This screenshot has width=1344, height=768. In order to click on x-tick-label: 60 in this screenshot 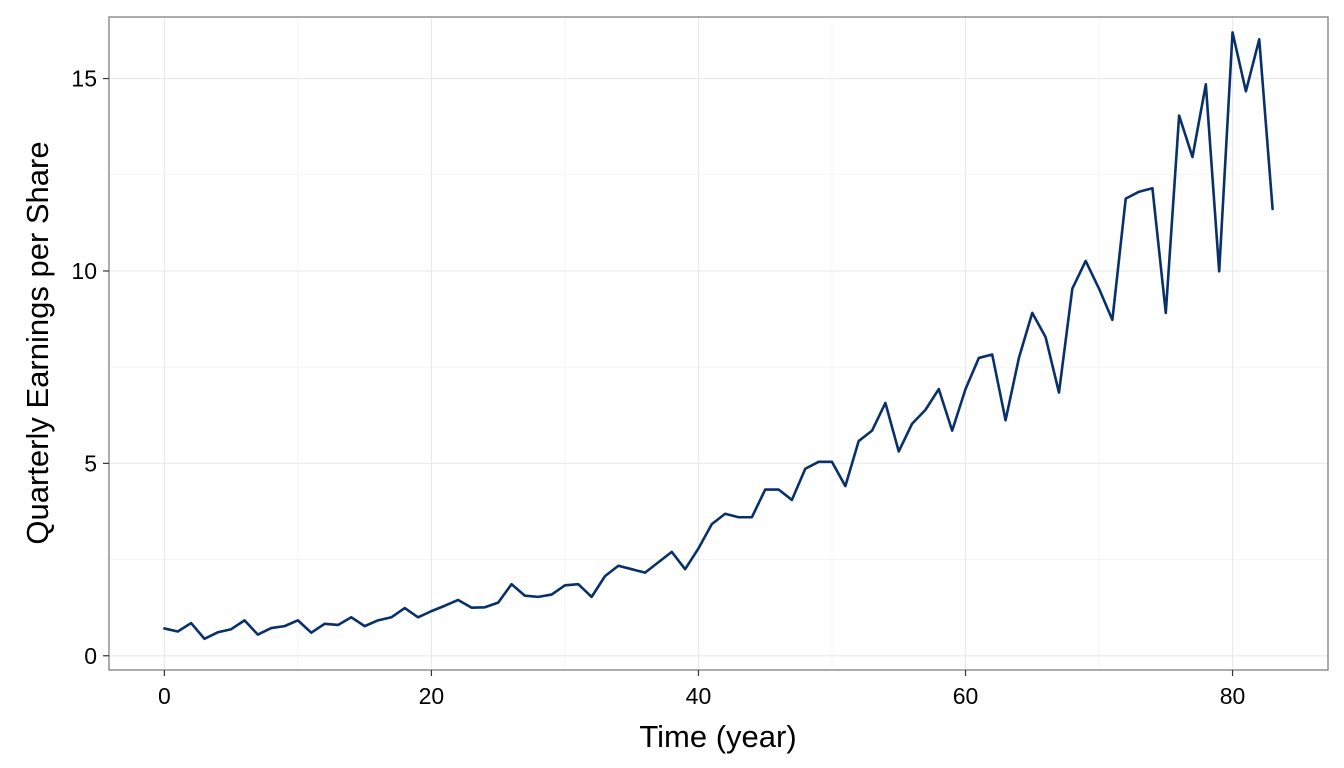, I will do `click(966, 696)`.